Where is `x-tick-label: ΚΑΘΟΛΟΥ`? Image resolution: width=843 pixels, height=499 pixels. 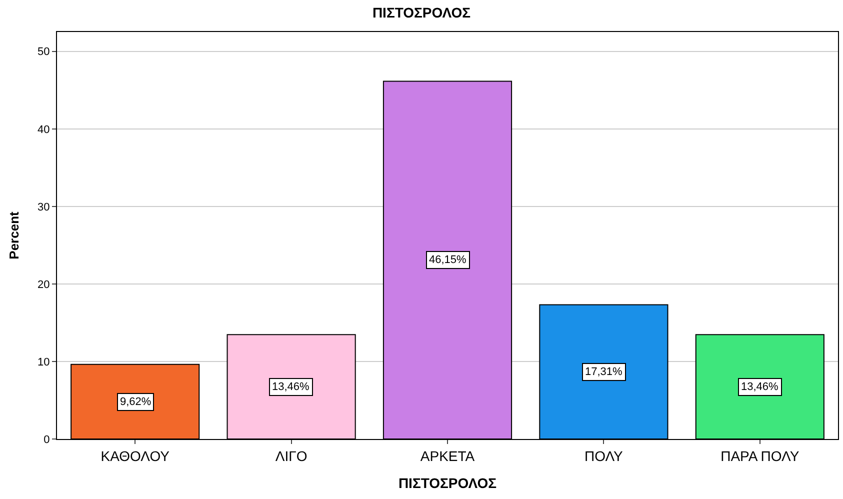 x-tick-label: ΚΑΘΟΛΟΥ is located at coordinates (135, 456).